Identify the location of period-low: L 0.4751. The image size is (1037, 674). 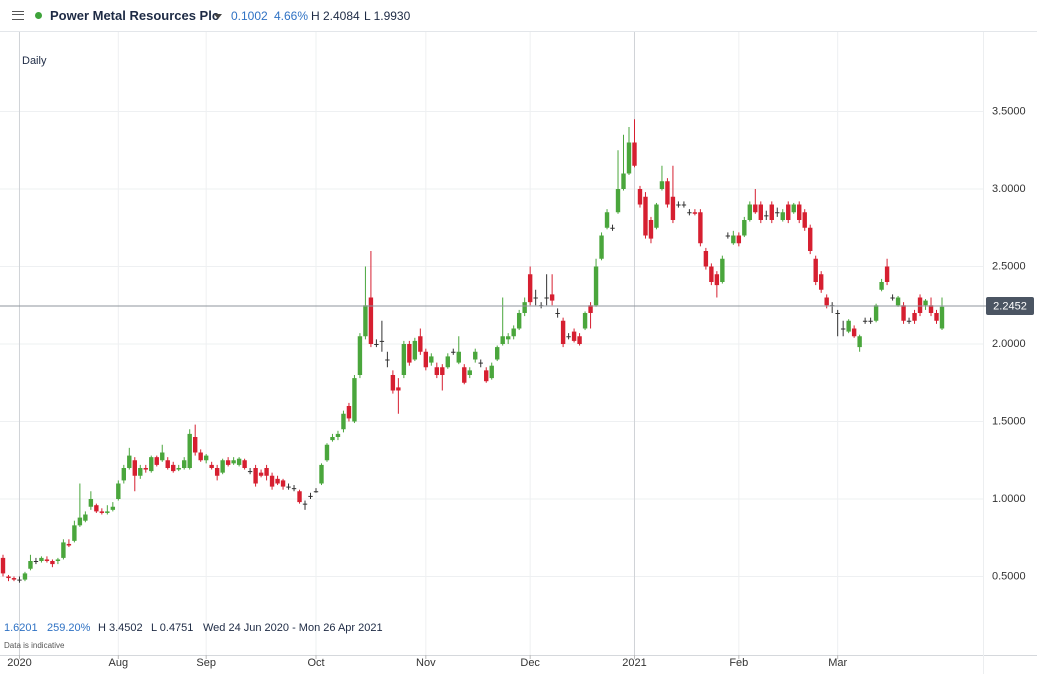
(172, 628).